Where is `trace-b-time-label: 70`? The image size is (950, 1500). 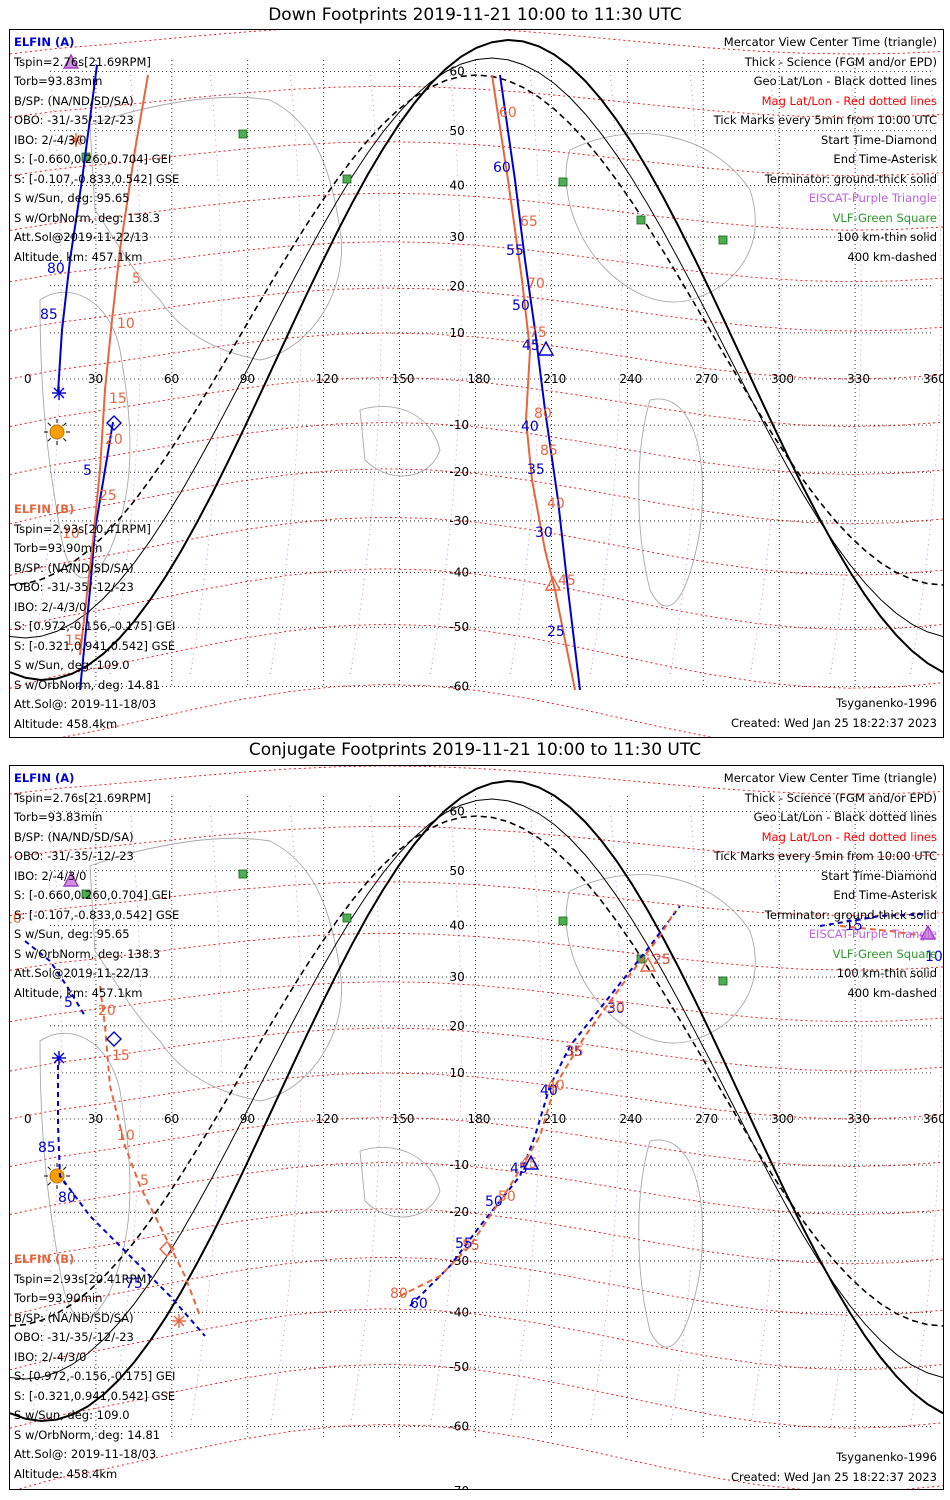 trace-b-time-label: 70 is located at coordinates (536, 284).